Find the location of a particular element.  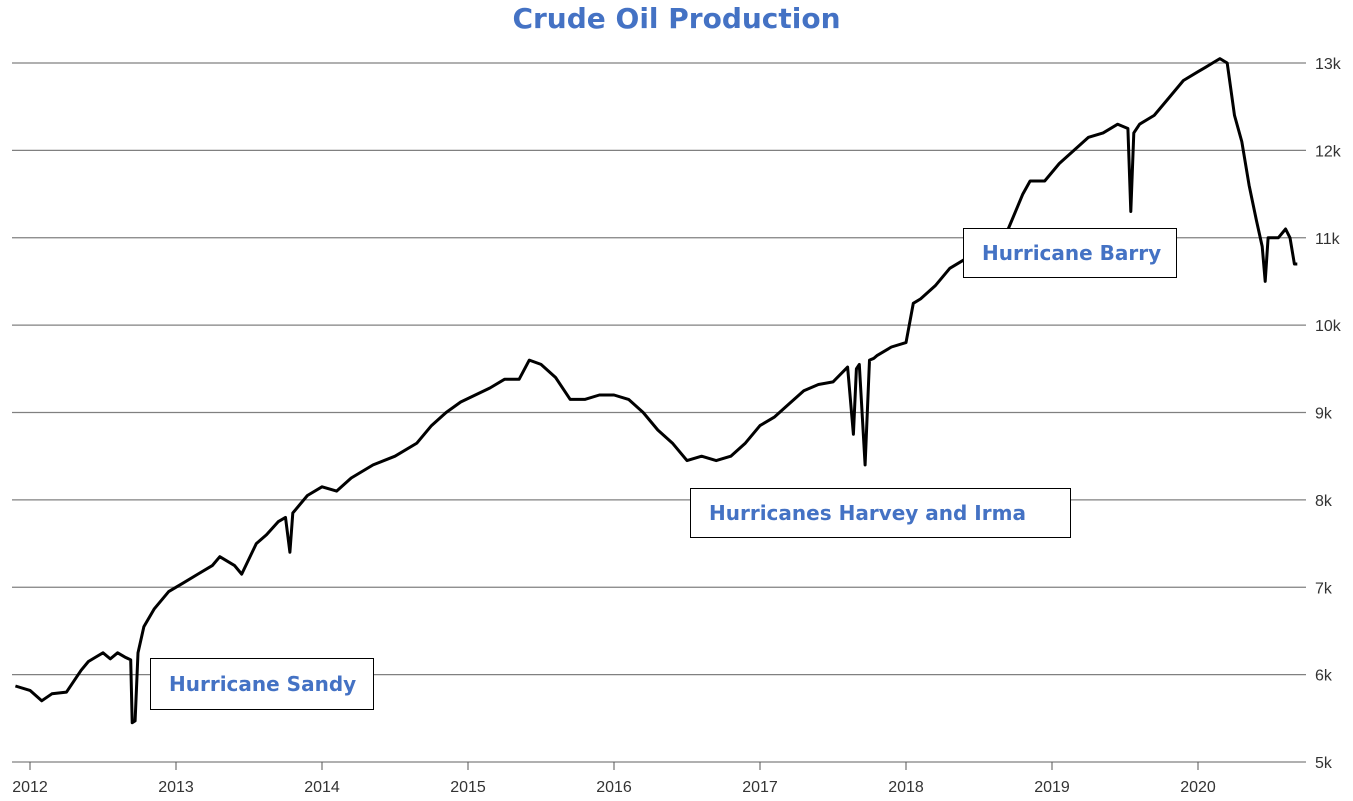

annotation-hurricane-barry: Hurricane Barry is located at coordinates (1070, 253).